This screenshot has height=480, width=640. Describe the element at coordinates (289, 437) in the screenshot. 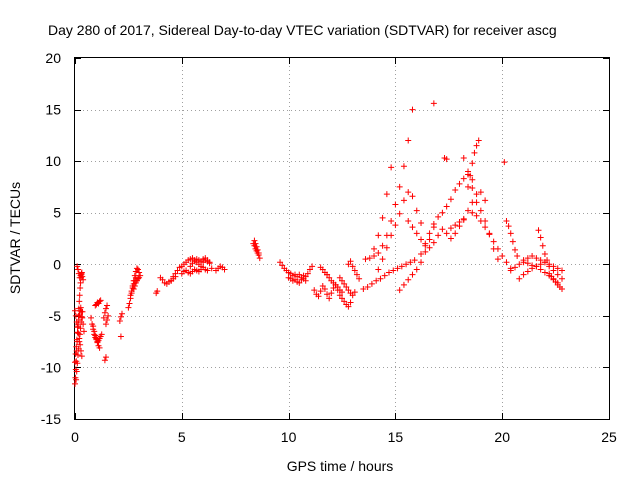

I see `x-tick-label: 10` at that location.